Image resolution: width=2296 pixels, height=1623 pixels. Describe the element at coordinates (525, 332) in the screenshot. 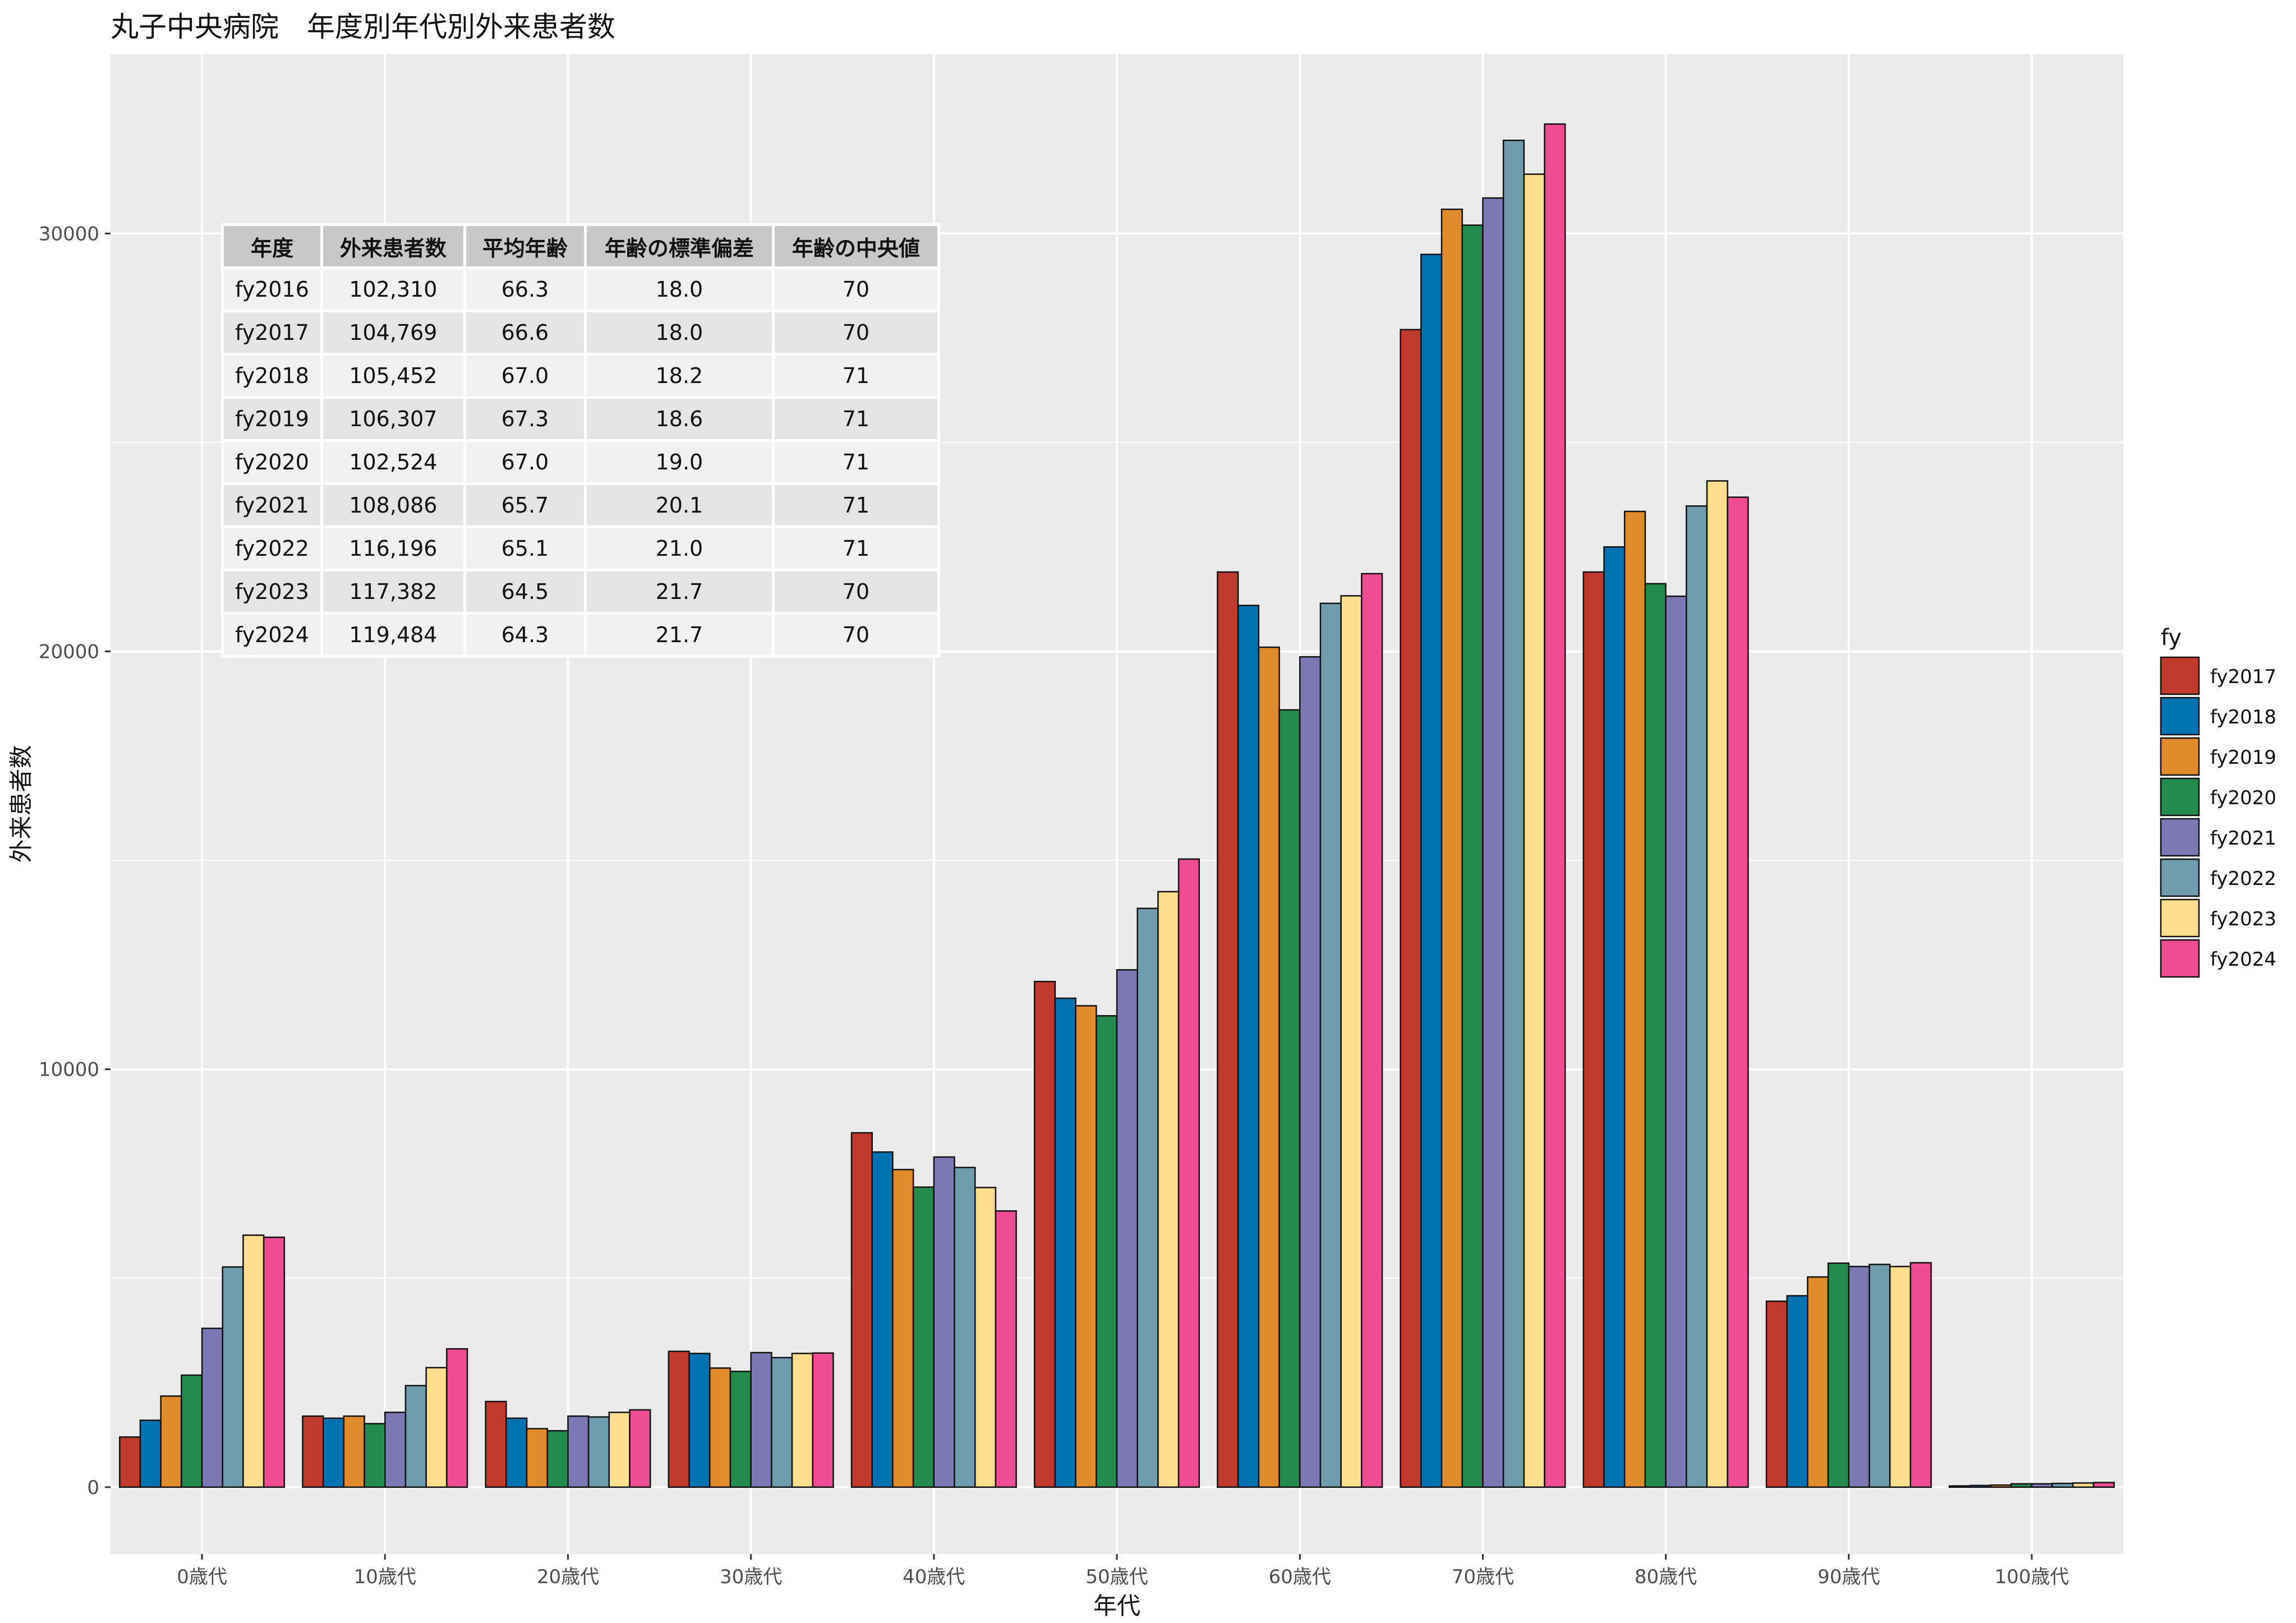

I see `table-cell-mean-age: 66.6` at that location.